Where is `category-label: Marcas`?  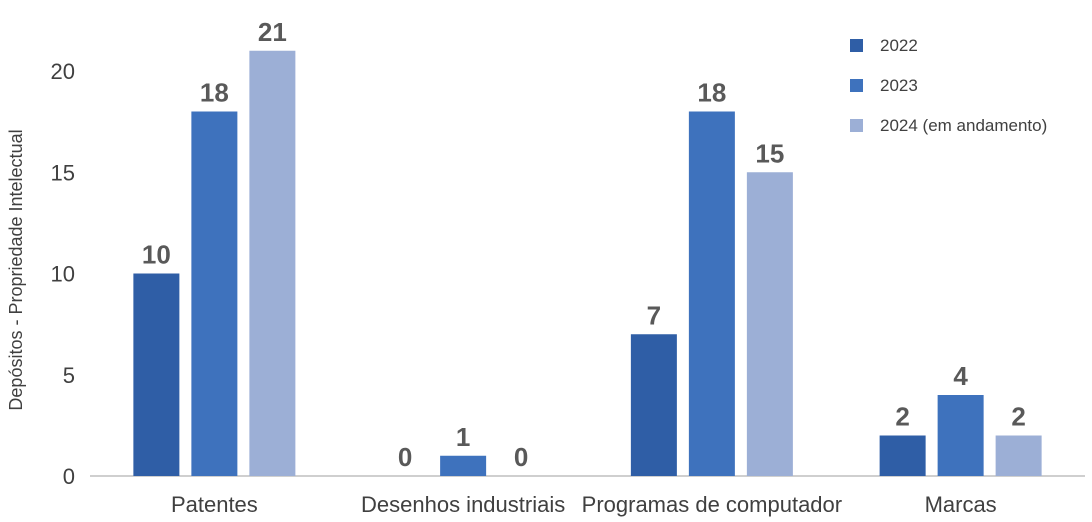
category-label: Marcas is located at coordinates (961, 504).